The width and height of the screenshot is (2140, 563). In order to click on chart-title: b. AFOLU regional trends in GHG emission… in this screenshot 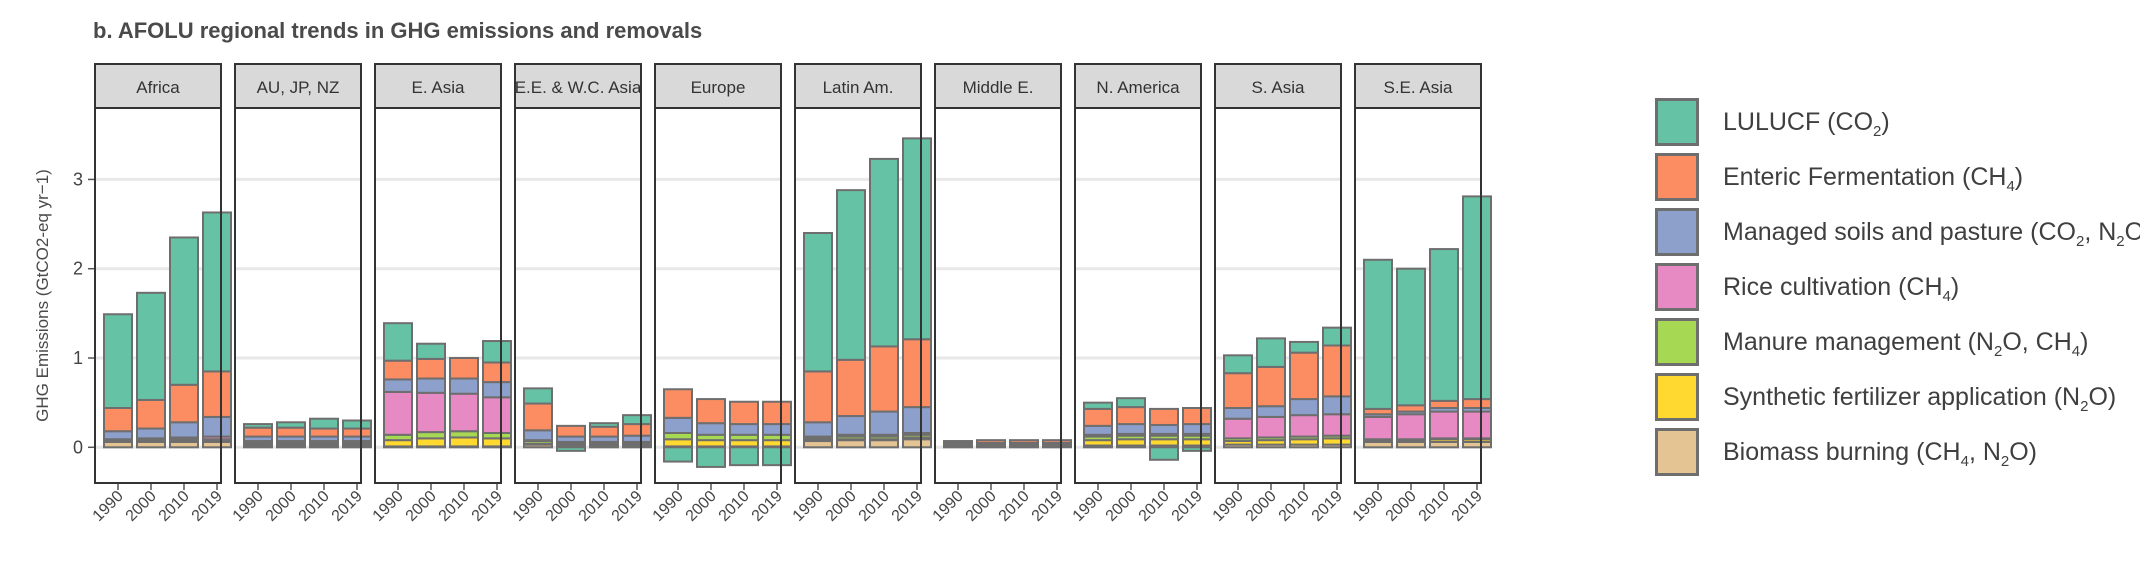, I will do `click(398, 30)`.